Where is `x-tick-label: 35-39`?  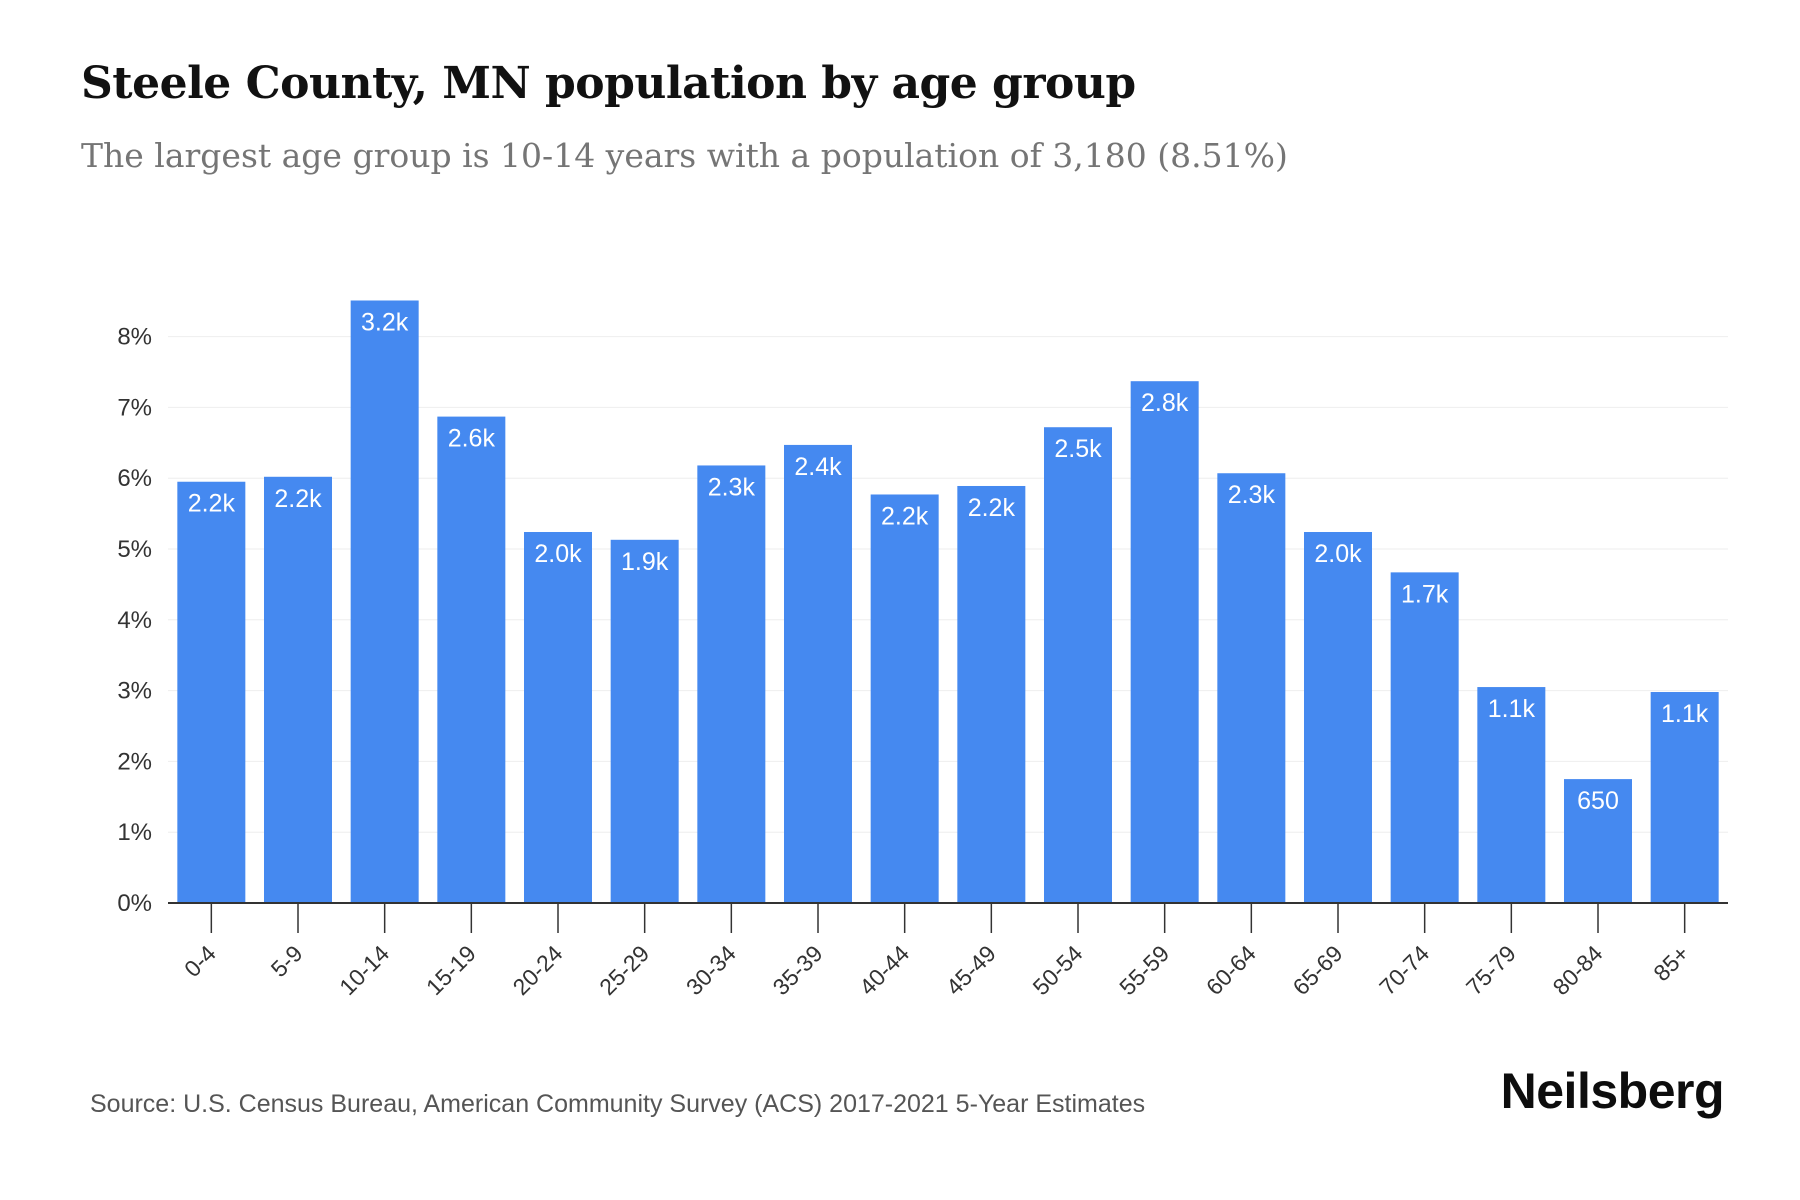 x-tick-label: 35-39 is located at coordinates (798, 970).